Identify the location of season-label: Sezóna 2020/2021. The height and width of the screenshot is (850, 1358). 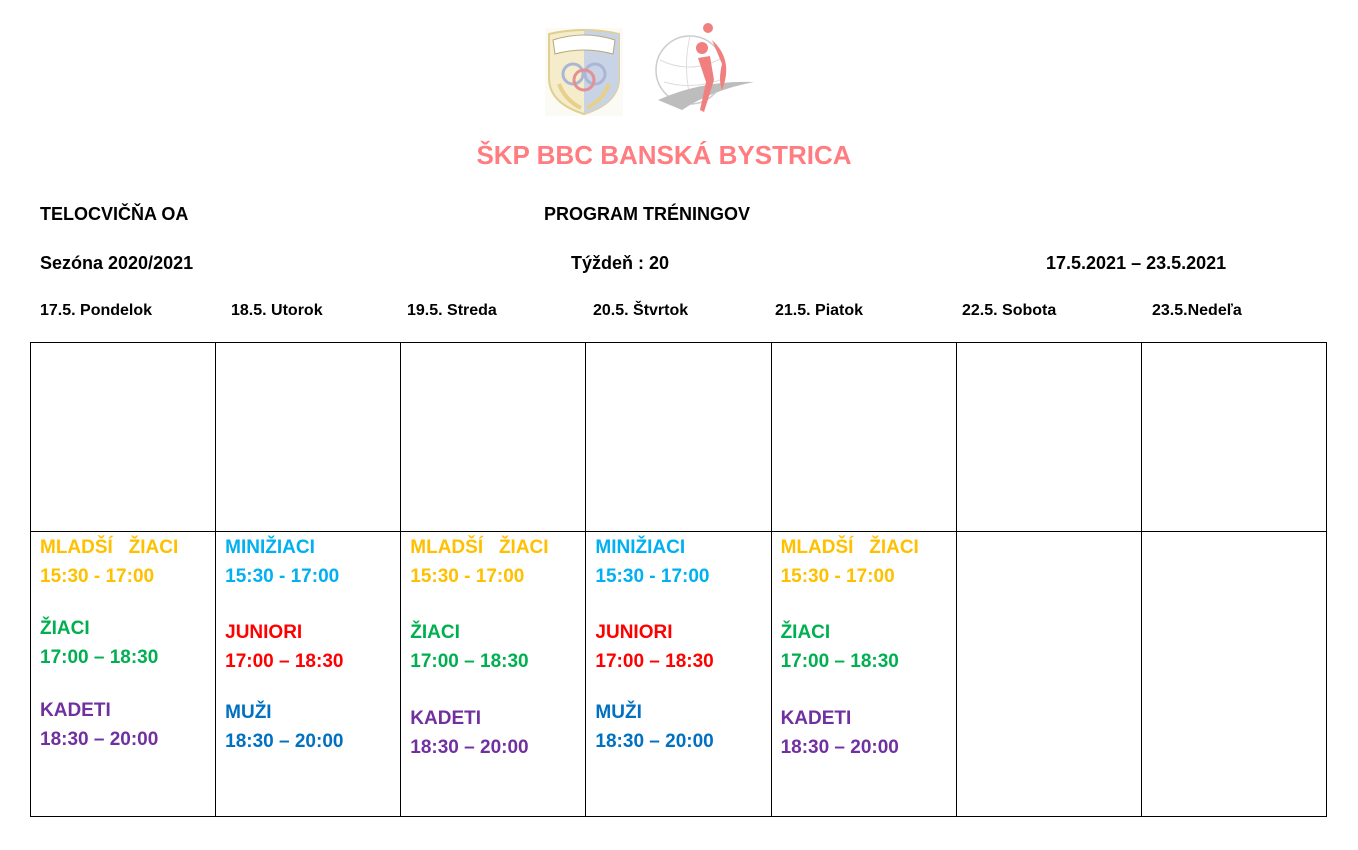
(117, 263).